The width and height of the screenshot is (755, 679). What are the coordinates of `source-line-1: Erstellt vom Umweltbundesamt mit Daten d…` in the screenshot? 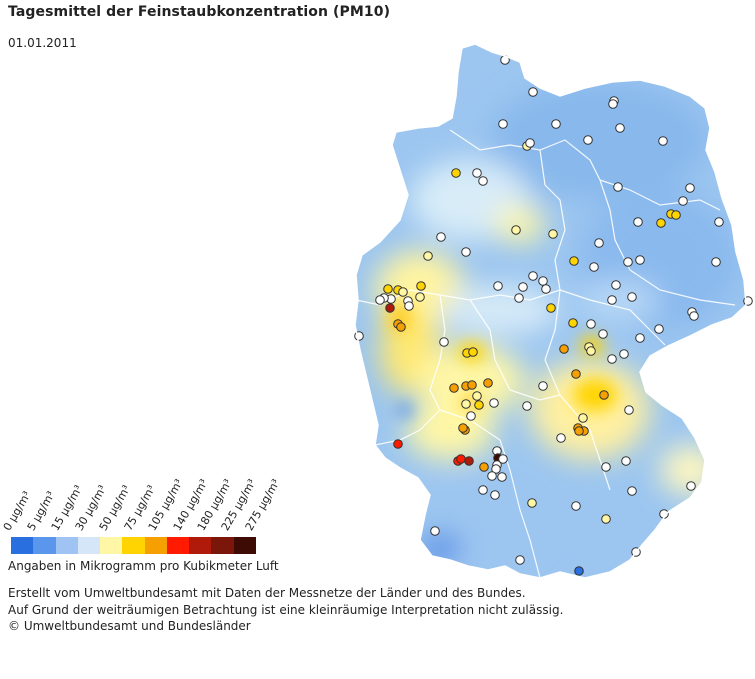 It's located at (267, 593).